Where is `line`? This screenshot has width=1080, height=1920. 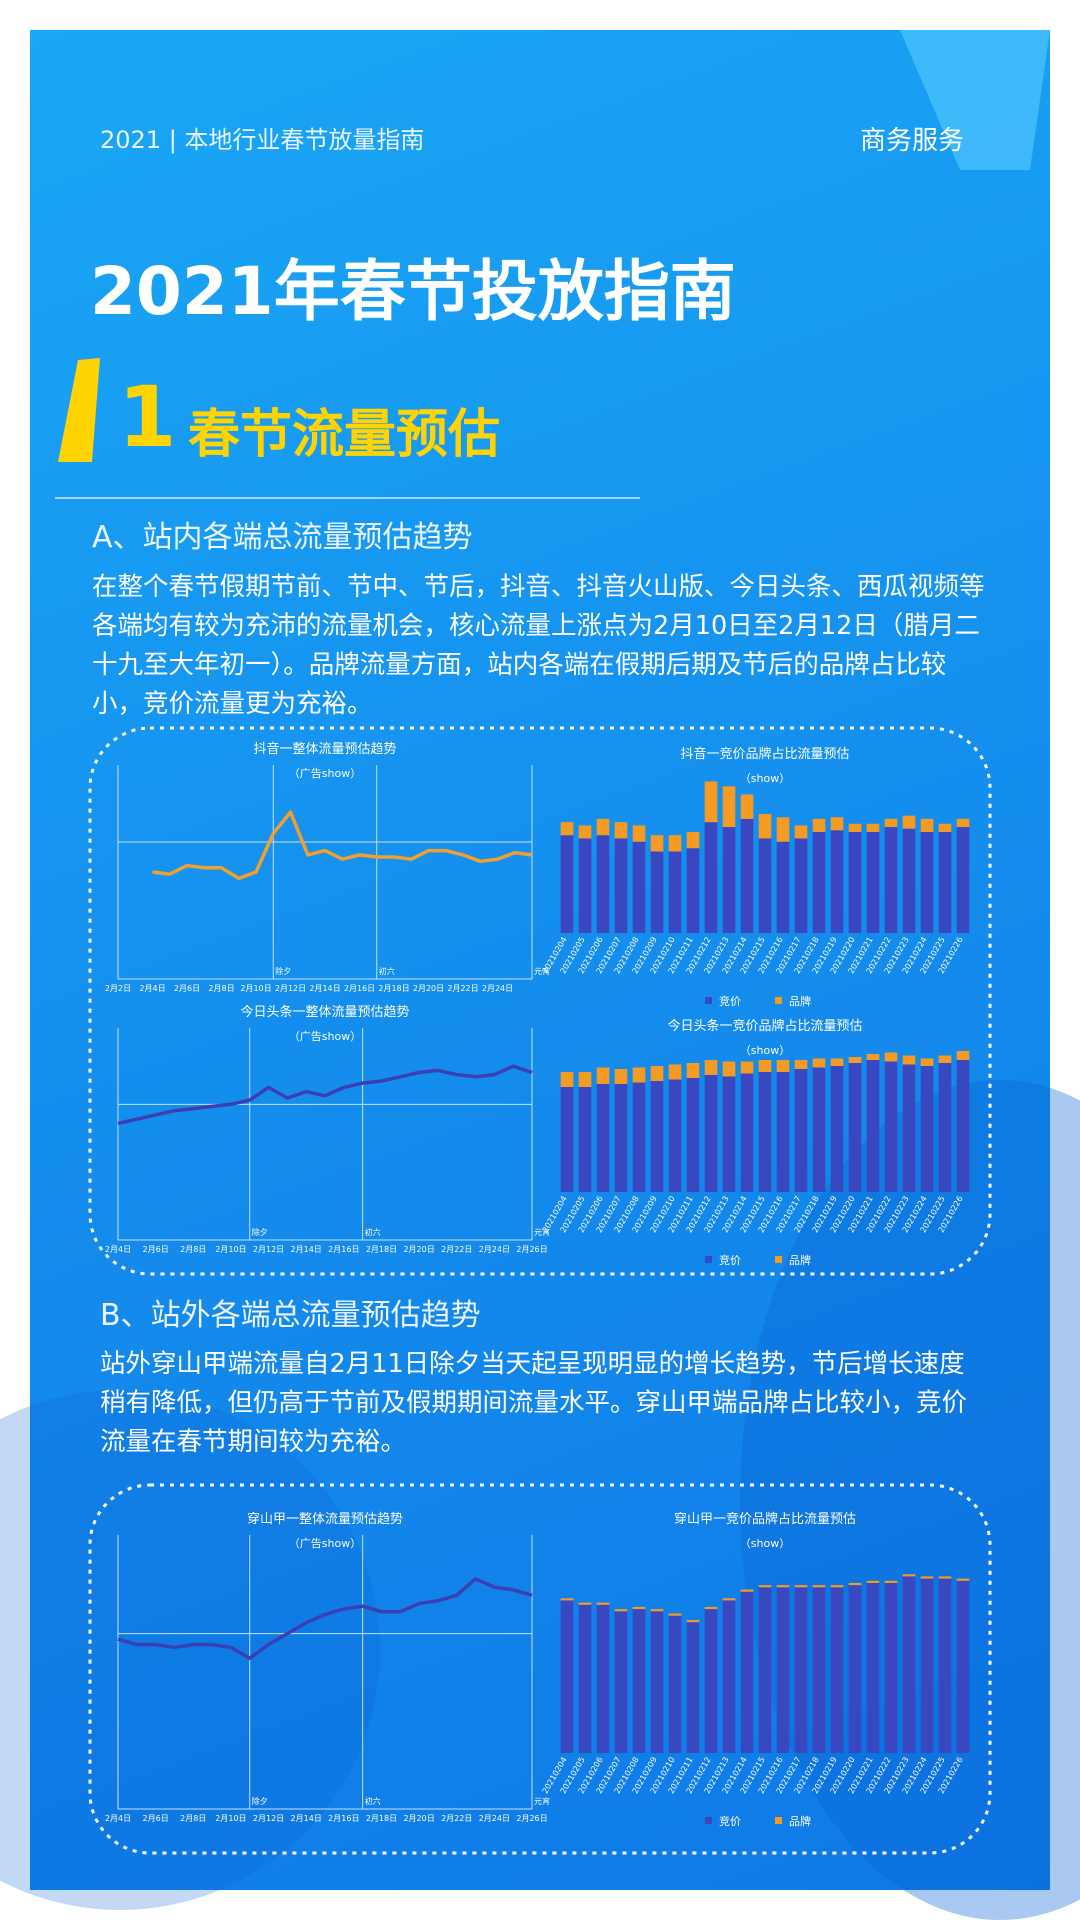
line is located at coordinates (325, 1095).